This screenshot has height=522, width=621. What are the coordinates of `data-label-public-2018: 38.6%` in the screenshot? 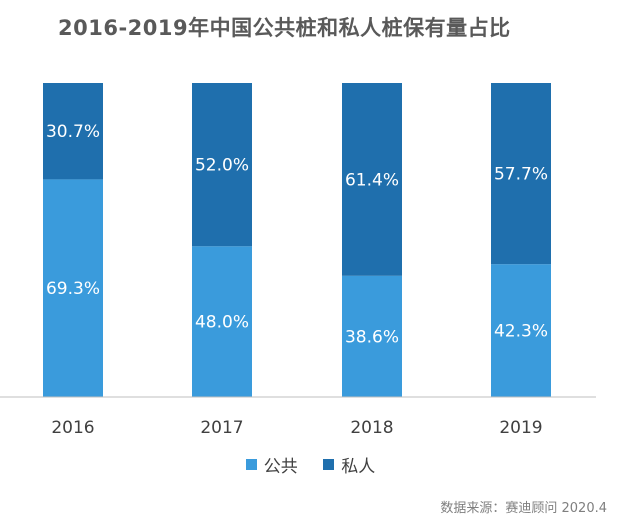 It's located at (372, 337).